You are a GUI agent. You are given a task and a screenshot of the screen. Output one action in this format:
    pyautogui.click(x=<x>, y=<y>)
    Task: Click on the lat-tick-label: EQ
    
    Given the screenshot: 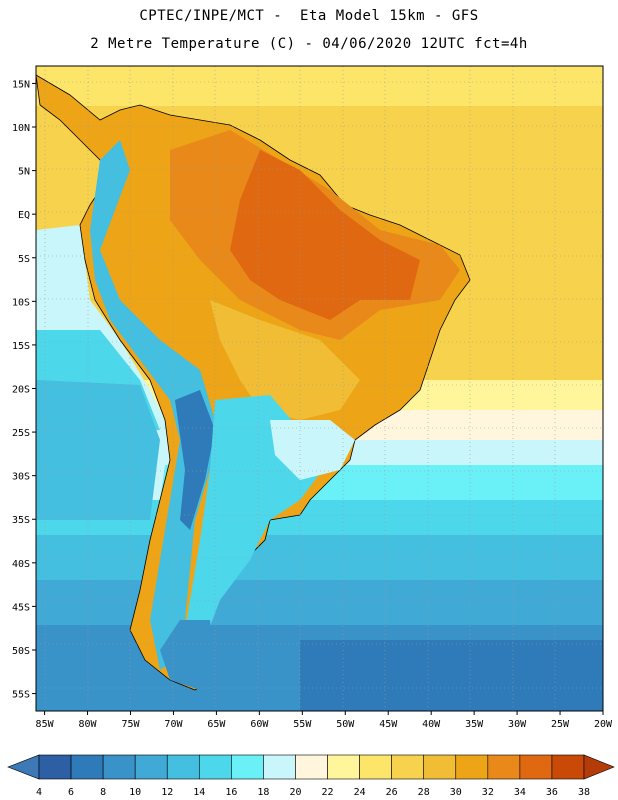 What is the action you would take?
    pyautogui.click(x=24, y=215)
    